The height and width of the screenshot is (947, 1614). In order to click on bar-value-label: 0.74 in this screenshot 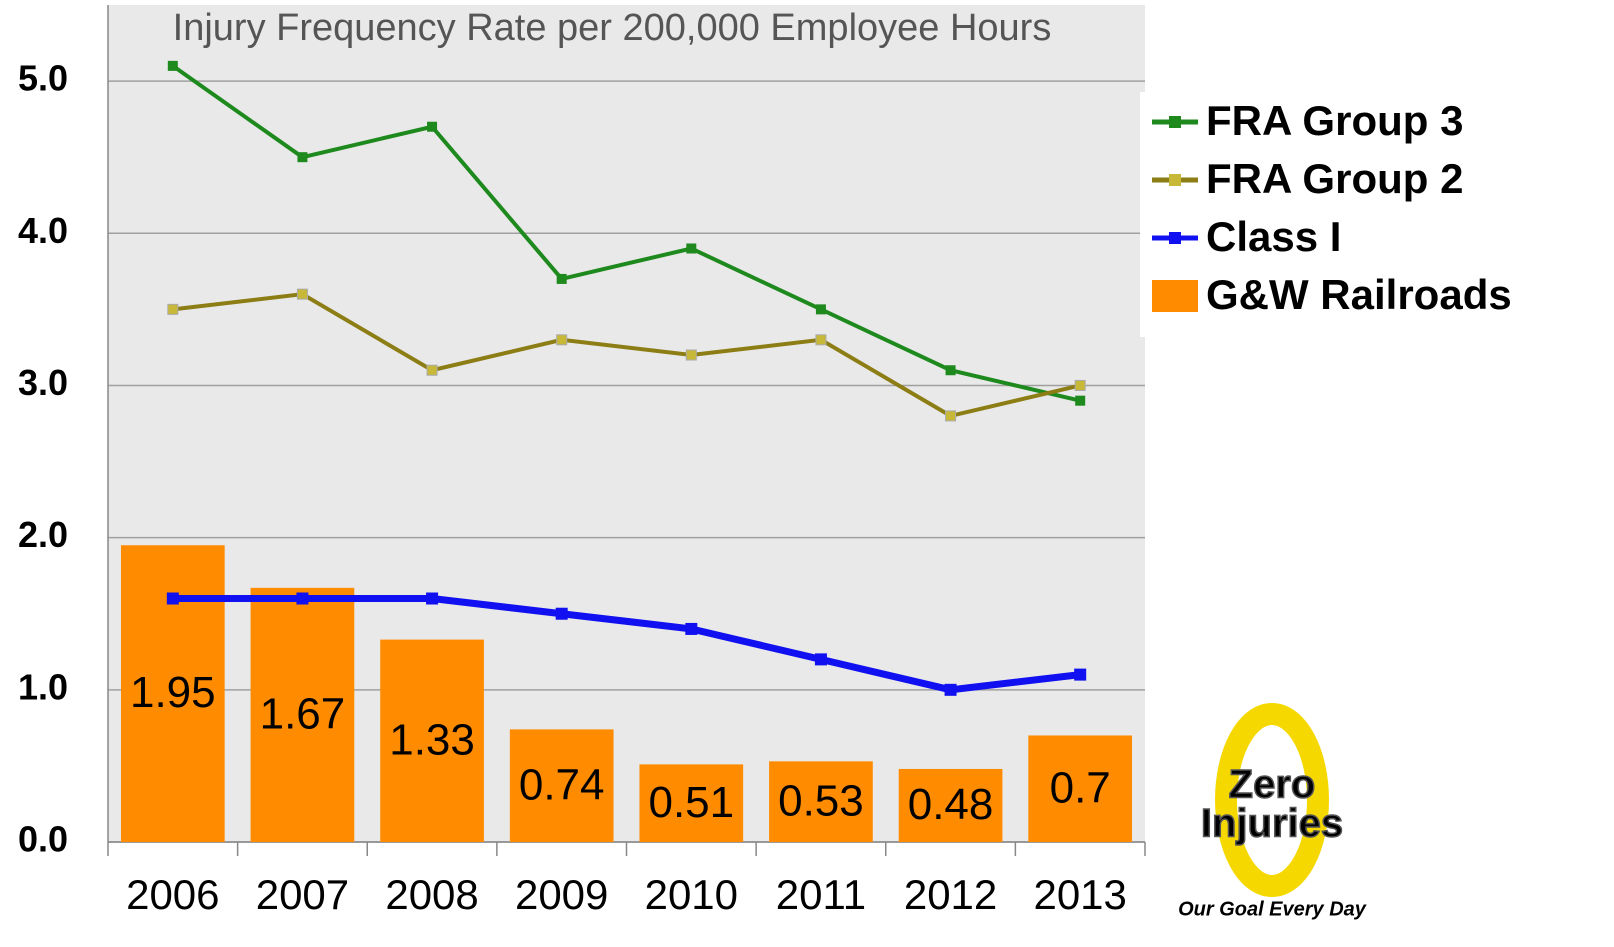, I will do `click(562, 784)`.